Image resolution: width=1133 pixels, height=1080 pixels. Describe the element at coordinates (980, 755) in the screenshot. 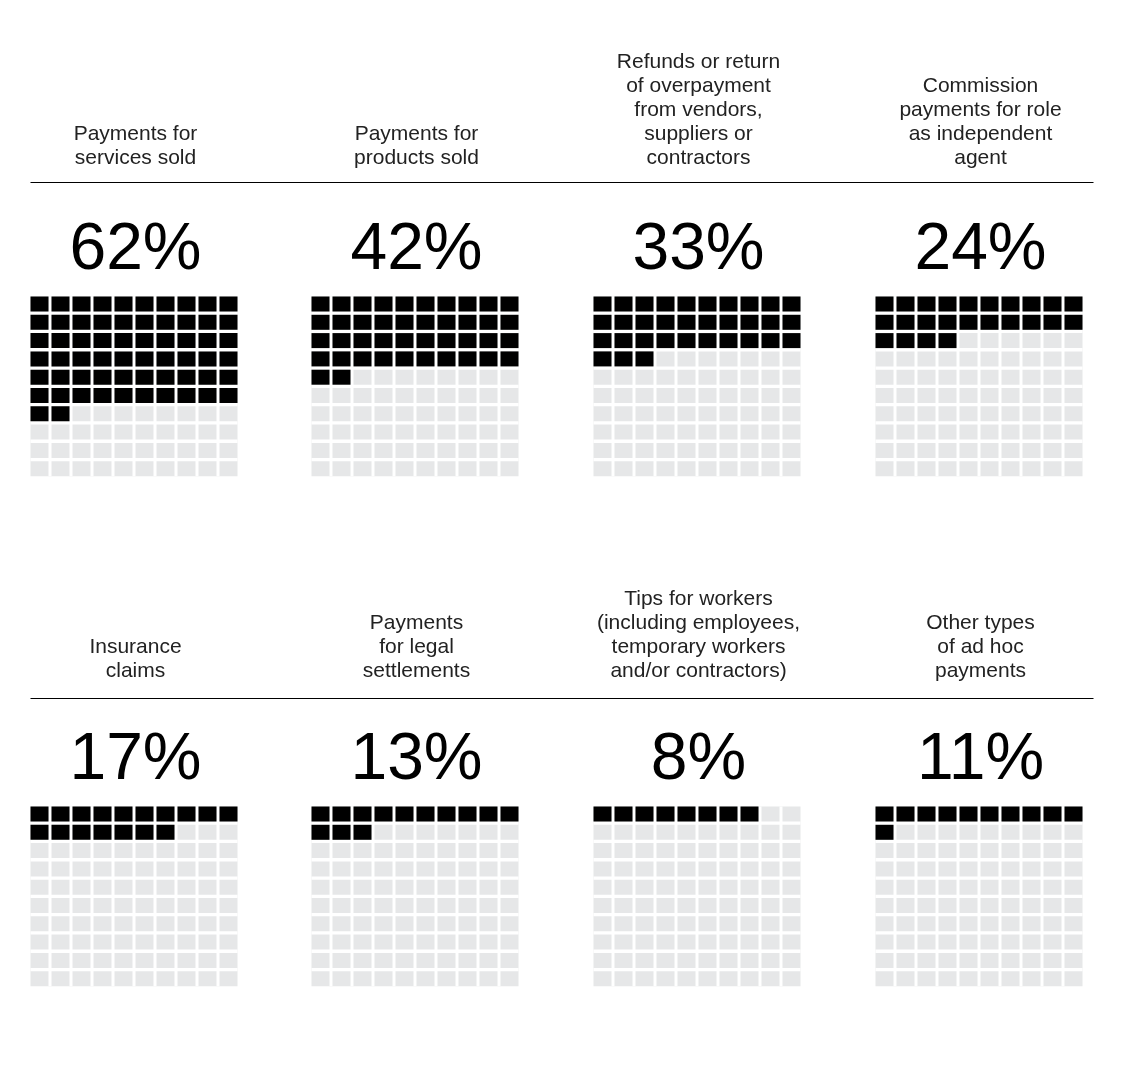

I see `data-label: 11%` at that location.